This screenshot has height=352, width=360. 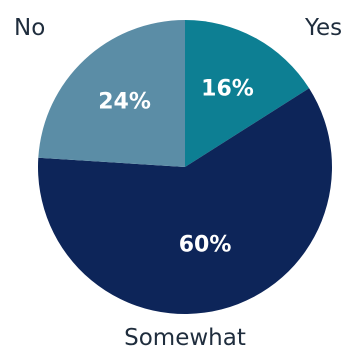 I want to click on category-label-yes: Yes, so click(x=323, y=28).